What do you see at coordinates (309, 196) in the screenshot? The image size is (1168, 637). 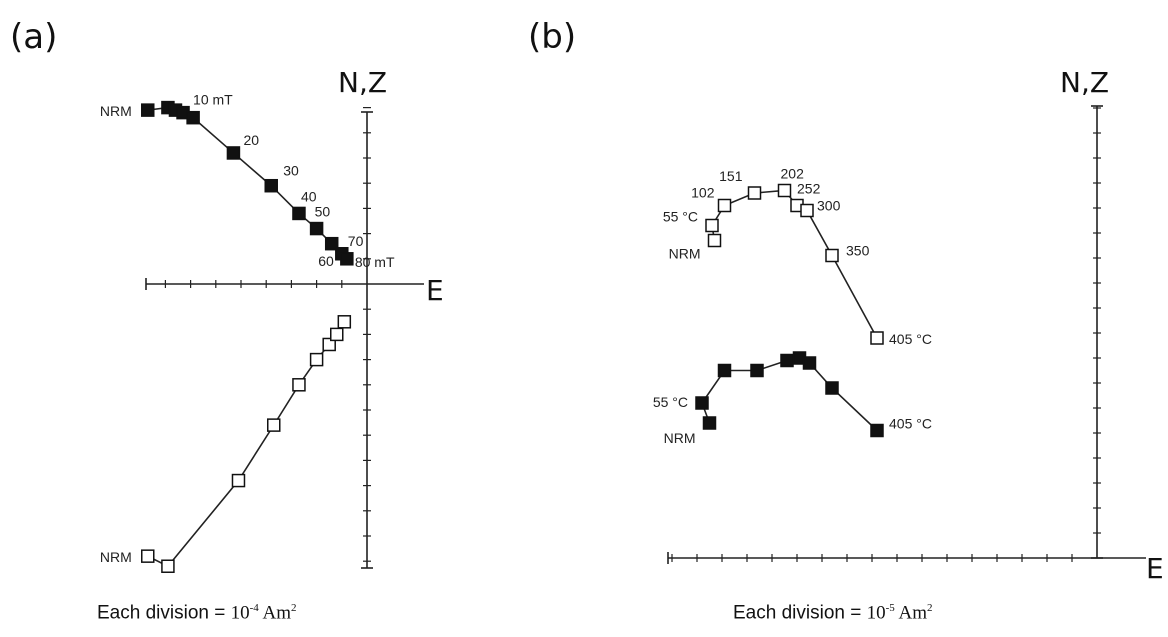 I see `step-label-a: 40` at bounding box center [309, 196].